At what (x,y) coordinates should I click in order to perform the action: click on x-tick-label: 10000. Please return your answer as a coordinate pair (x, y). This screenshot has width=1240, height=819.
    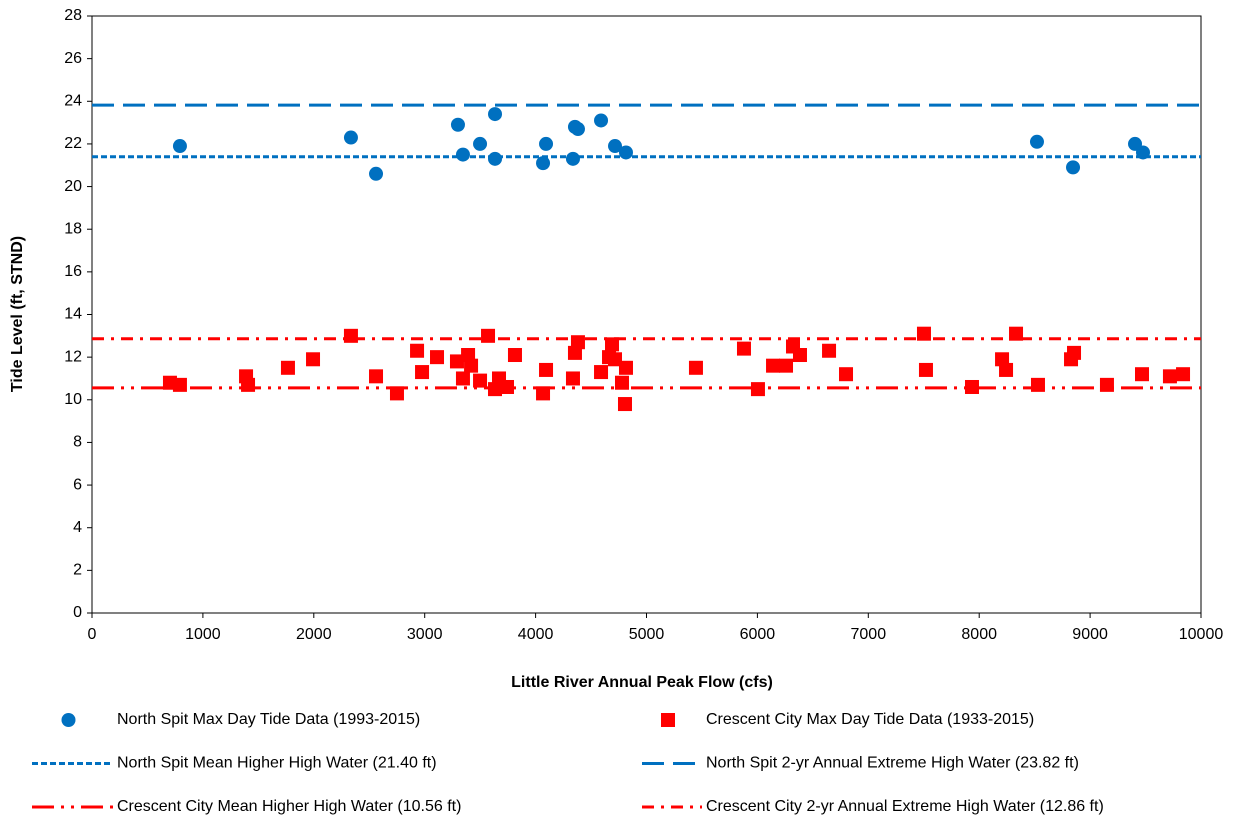
    Looking at the image, I should click on (1201, 634).